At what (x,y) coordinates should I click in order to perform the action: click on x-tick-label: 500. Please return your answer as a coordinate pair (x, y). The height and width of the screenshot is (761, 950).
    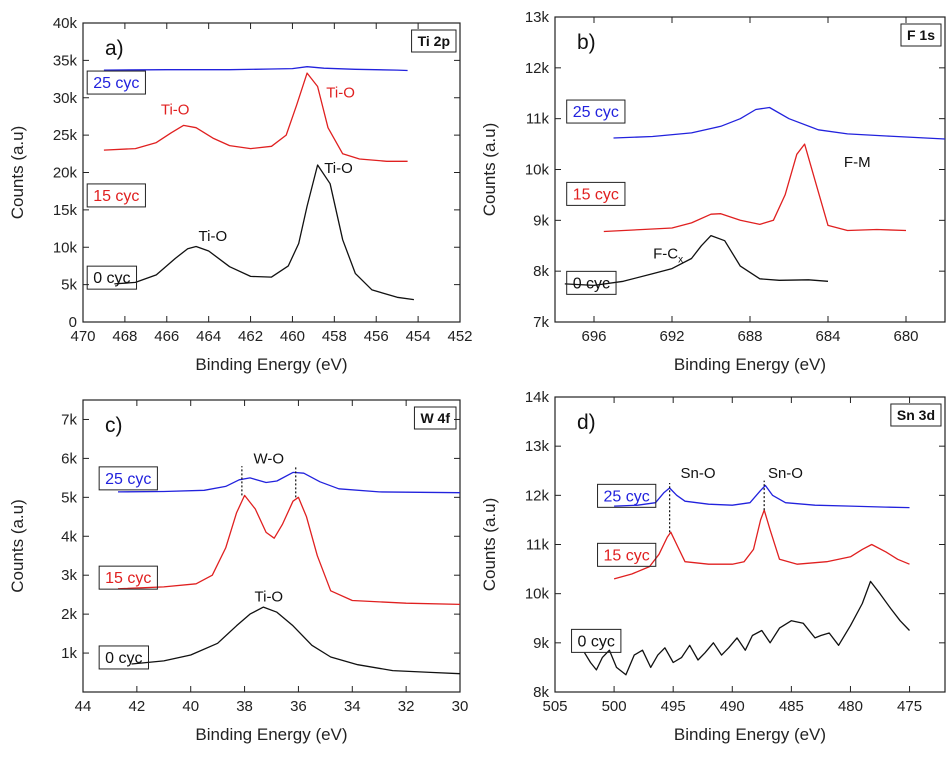
    Looking at the image, I should click on (614, 706).